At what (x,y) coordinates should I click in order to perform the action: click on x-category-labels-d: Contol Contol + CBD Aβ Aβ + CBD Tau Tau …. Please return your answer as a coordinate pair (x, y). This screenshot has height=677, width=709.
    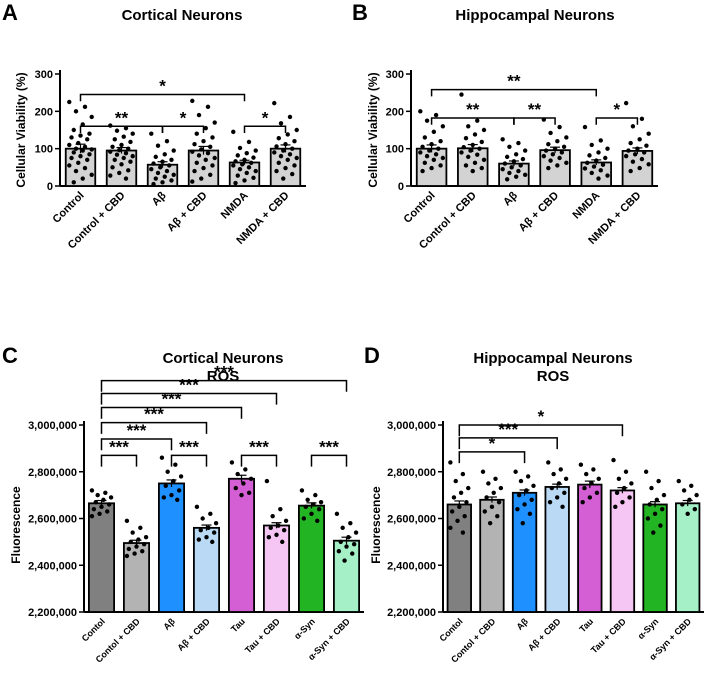
    Looking at the image, I should click on (566, 640).